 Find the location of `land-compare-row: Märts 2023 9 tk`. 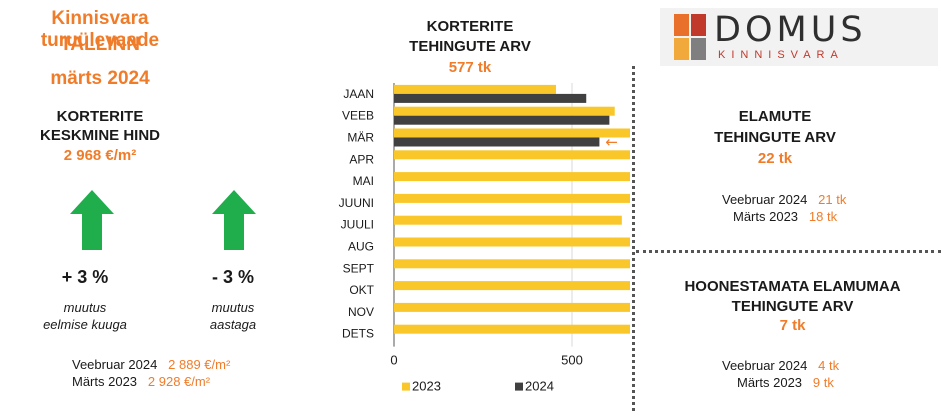

land-compare-row: Märts 2023 9 tk is located at coordinates (785, 382).